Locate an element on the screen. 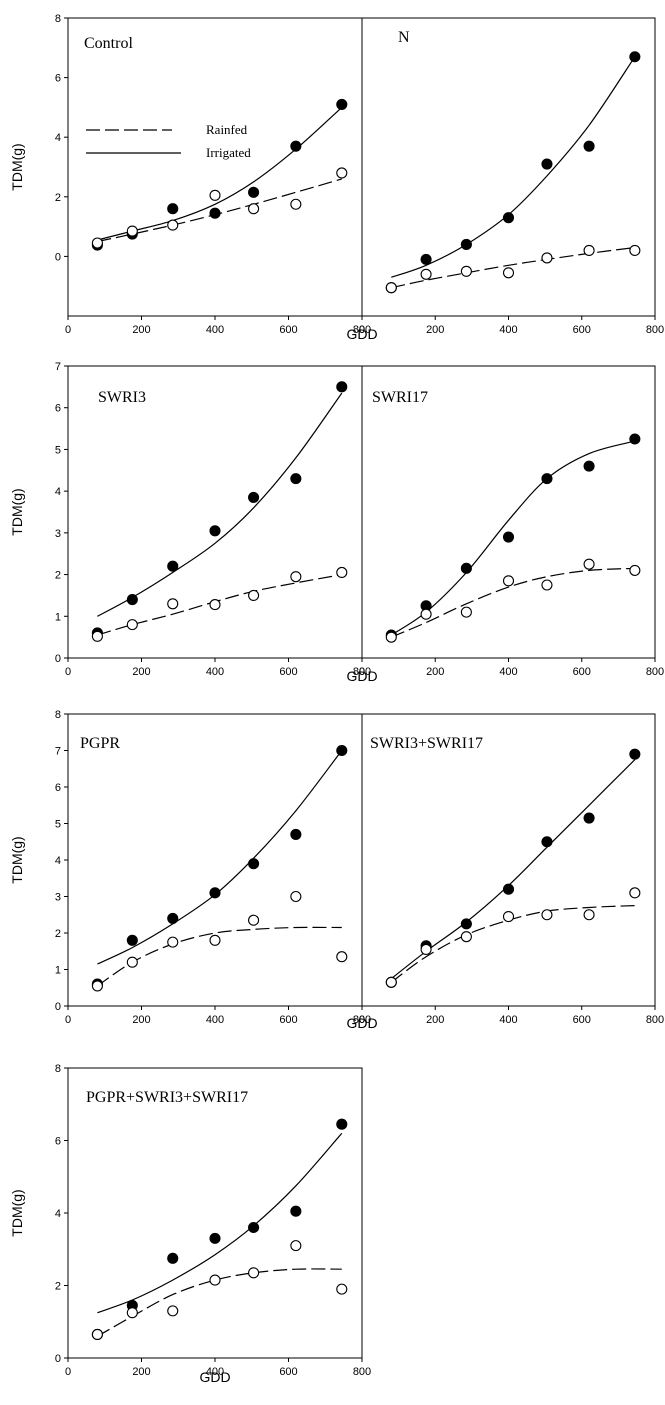 This screenshot has height=1405, width=665. panel-1: 0 2 4 6 8 0 200 400 600 800 TDM(g) Control is located at coordinates (190, 174).